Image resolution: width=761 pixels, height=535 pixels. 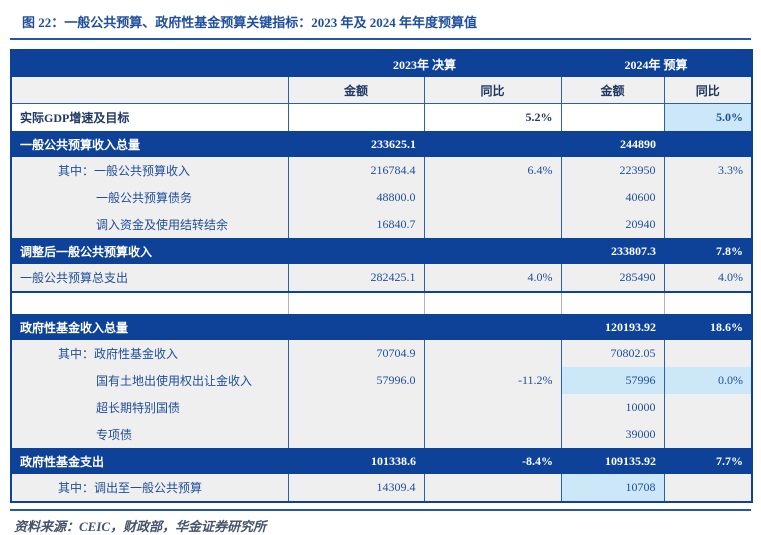 What do you see at coordinates (612, 488) in the screenshot?
I see `cell-2024-amount: 10708` at bounding box center [612, 488].